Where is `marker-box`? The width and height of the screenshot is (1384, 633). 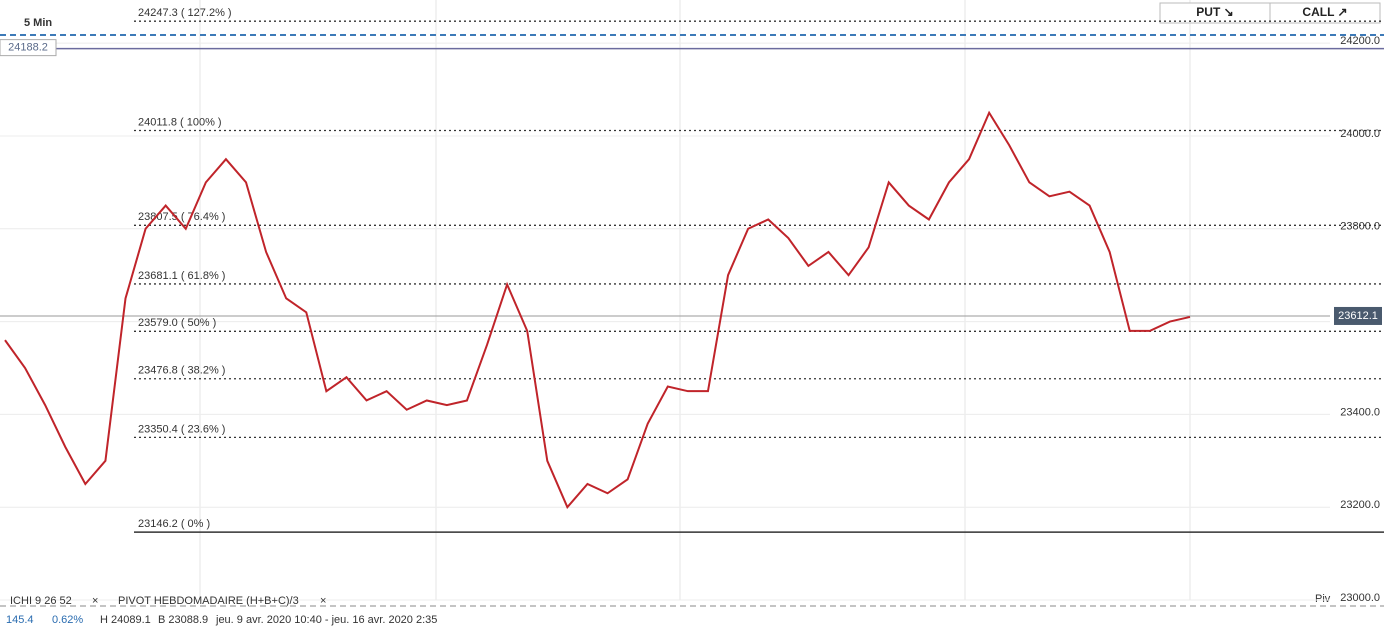 marker-box is located at coordinates (28, 48).